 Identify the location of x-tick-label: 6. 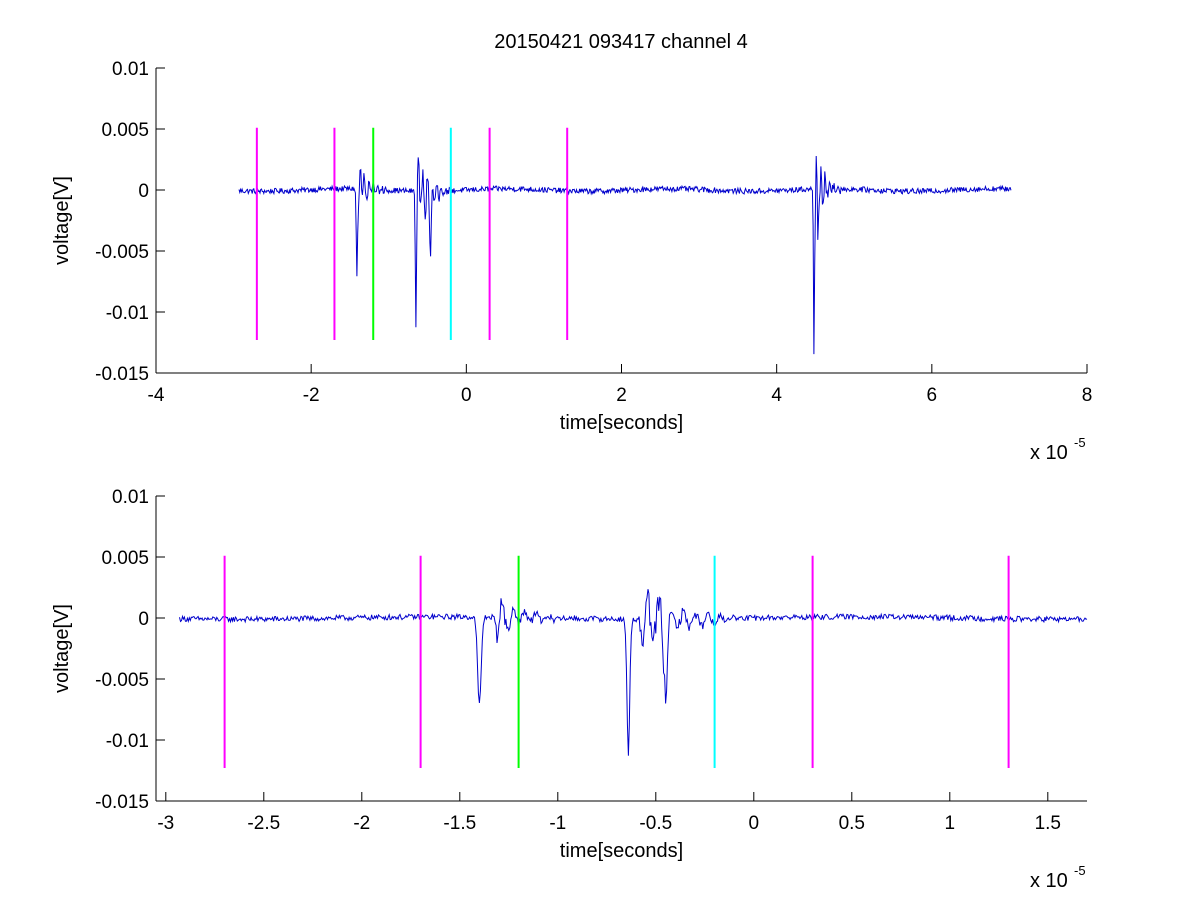
(932, 395).